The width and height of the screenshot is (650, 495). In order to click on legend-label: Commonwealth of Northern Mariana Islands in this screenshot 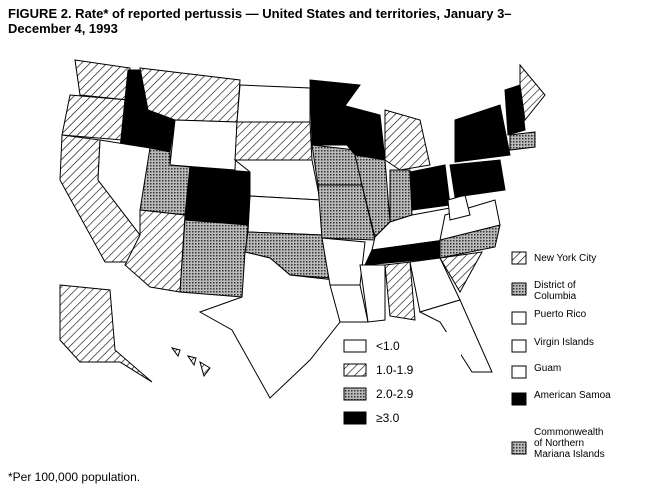, I will do `click(569, 443)`.